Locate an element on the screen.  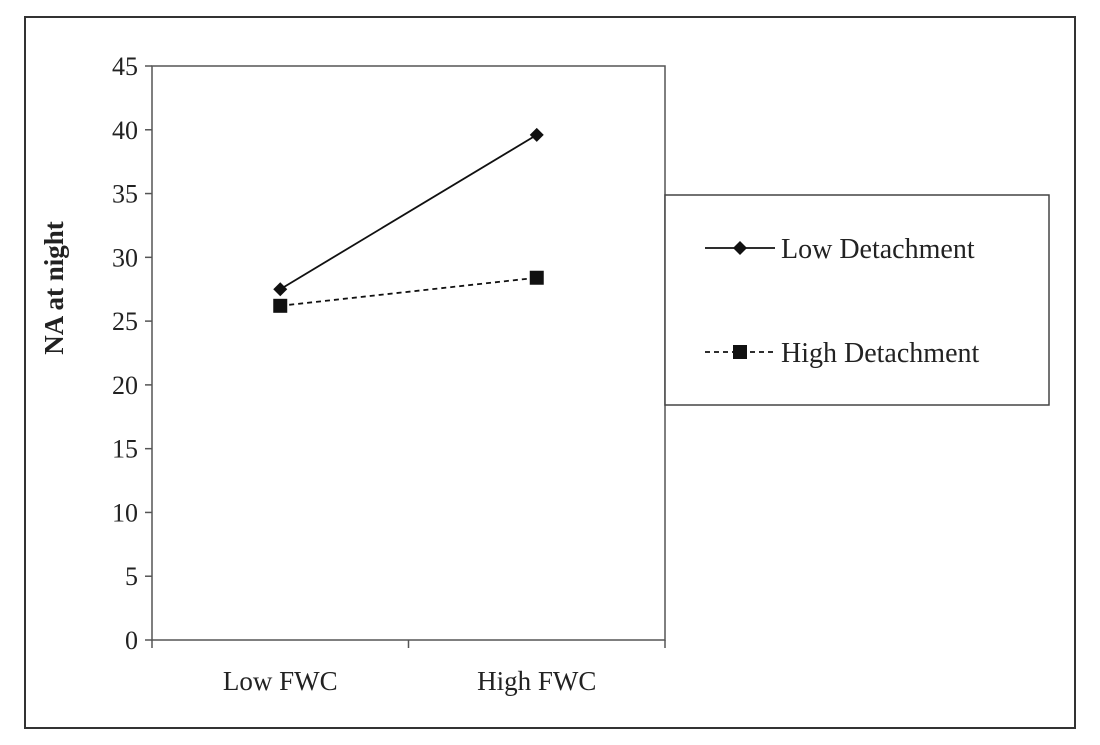
legend-item: Low Detachment is located at coordinates (840, 249).